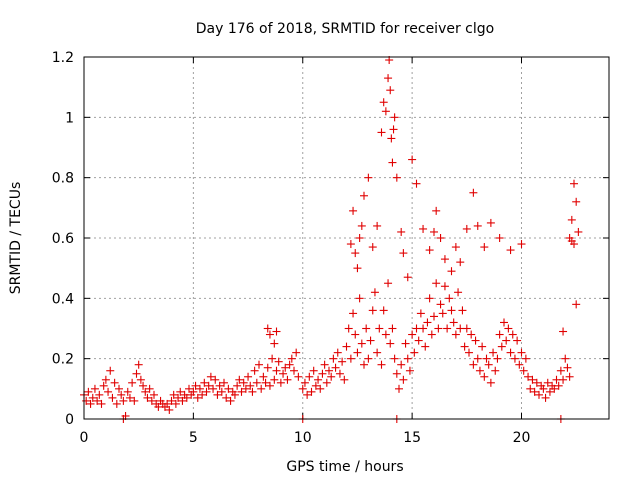 Image resolution: width=640 pixels, height=480 pixels. I want to click on y-tick-label: 0.8, so click(63, 179).